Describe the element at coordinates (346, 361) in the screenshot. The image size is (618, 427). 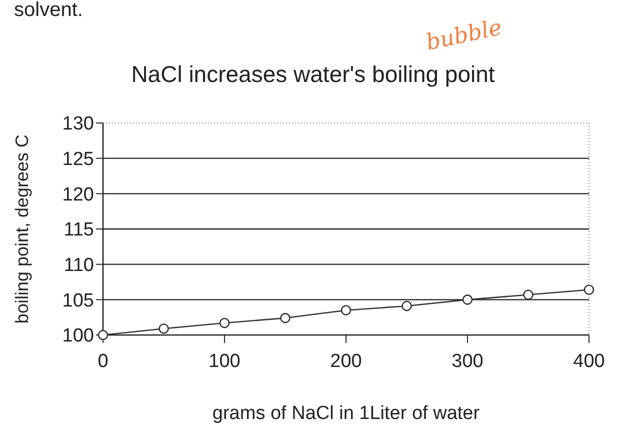
I see `x-tick-label: 200` at that location.